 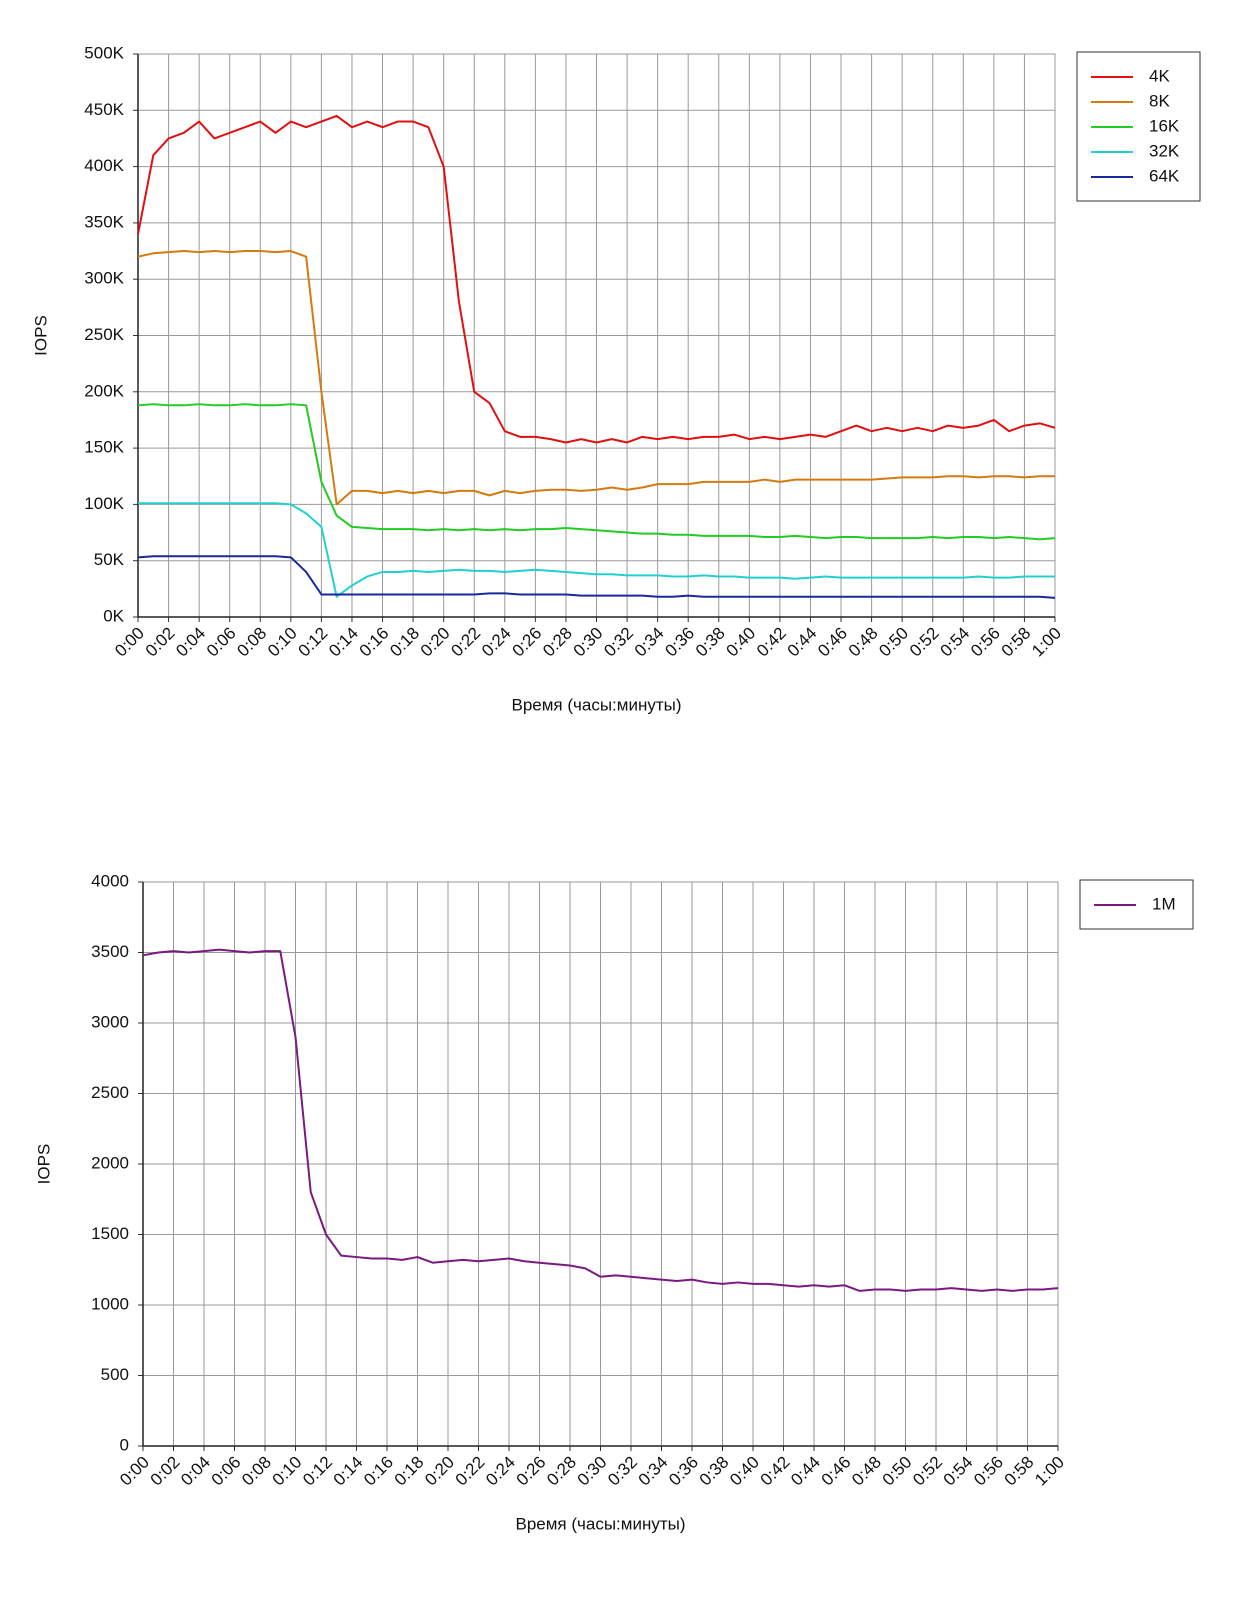 I want to click on y-tick-label: 450K, so click(x=104, y=109).